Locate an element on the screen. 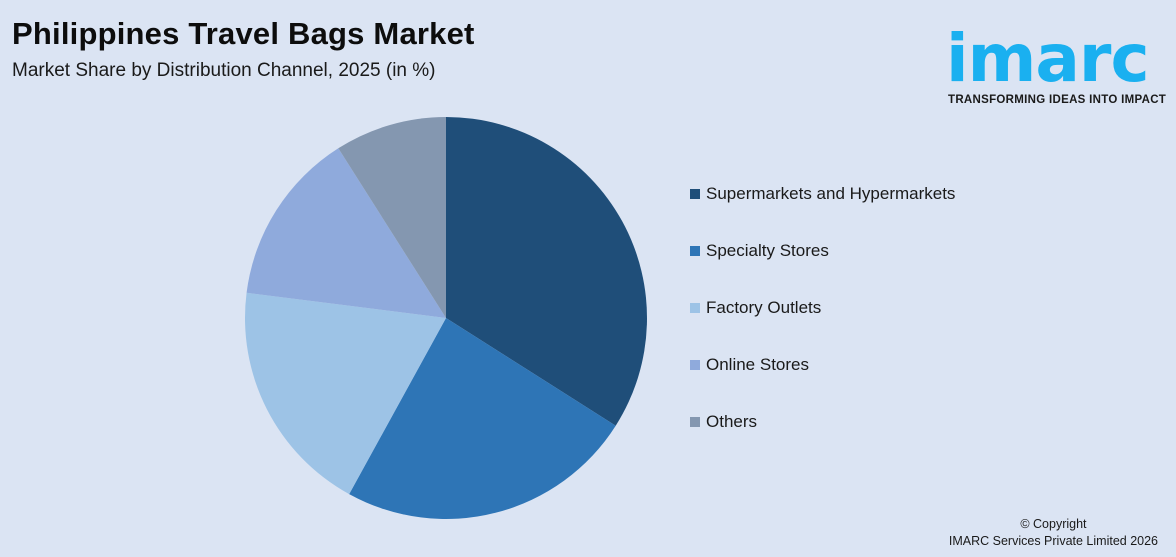 This screenshot has width=1176, height=557. legend-label: Specialty Stores is located at coordinates (767, 250).